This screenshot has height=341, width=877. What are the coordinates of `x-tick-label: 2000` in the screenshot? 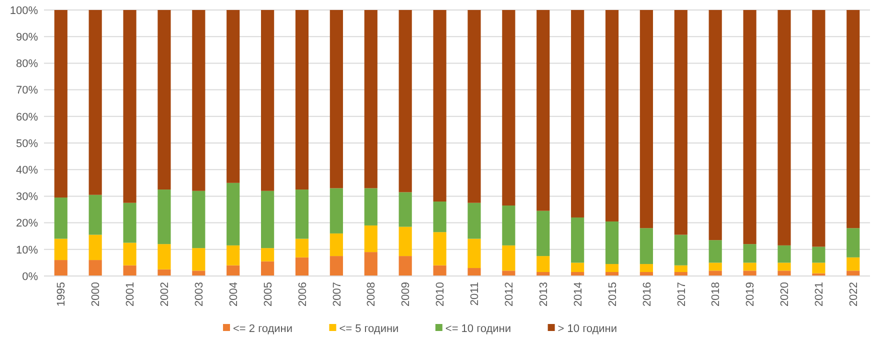 It's located at (96, 294).